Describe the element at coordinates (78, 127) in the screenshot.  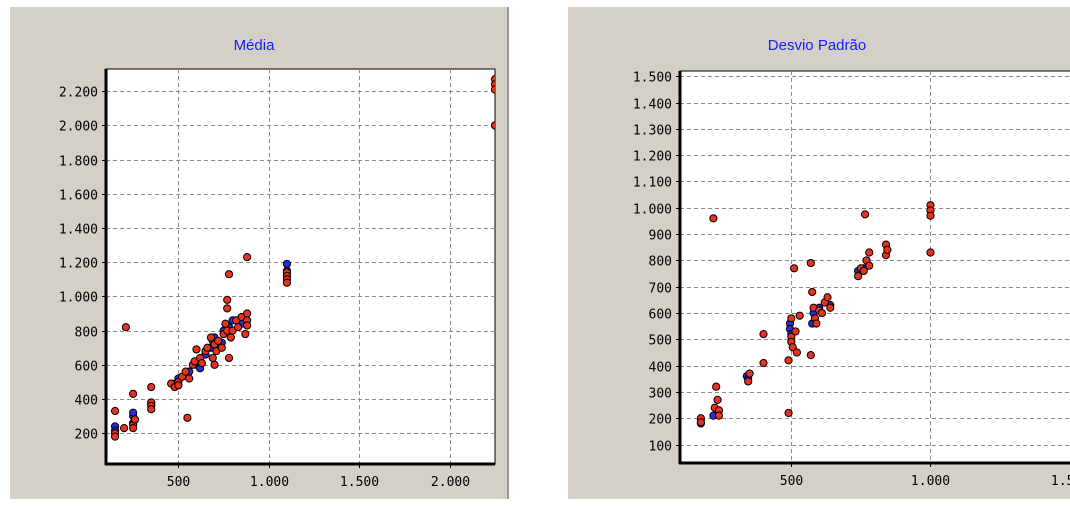
I see `y-tick-label: 2.000` at that location.